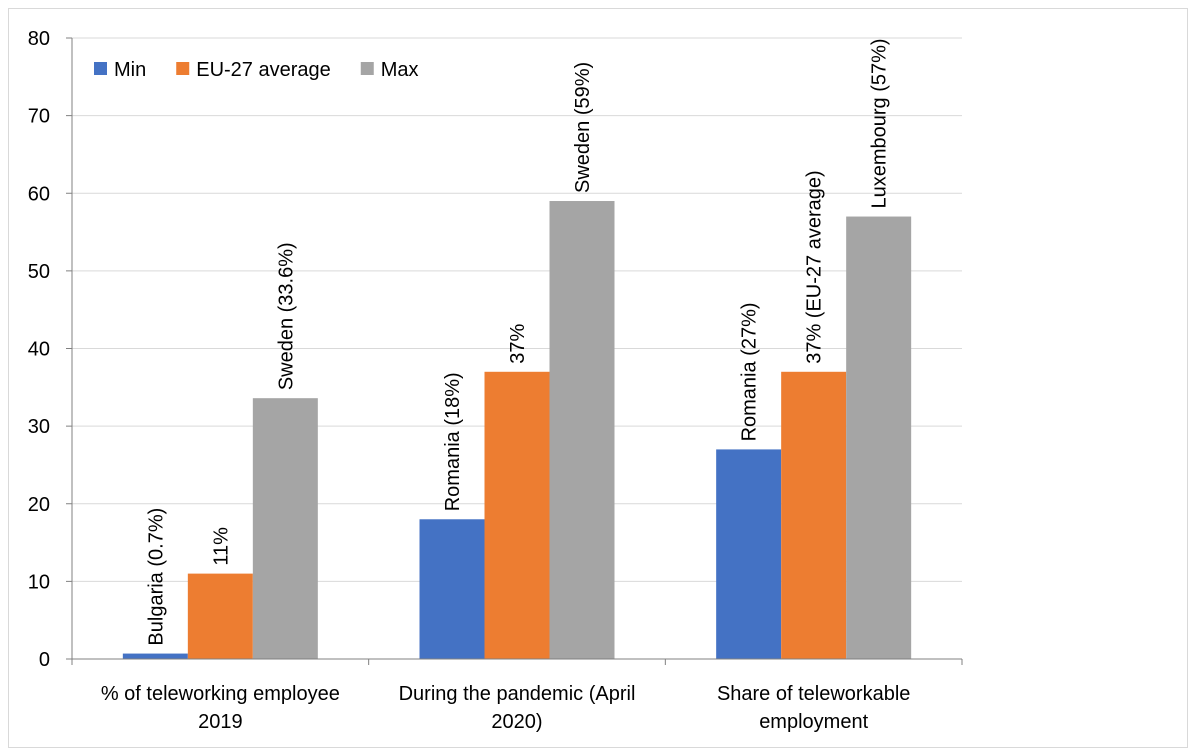 The height and width of the screenshot is (749, 1190). What do you see at coordinates (39, 194) in the screenshot?
I see `y-tick-label: 60` at bounding box center [39, 194].